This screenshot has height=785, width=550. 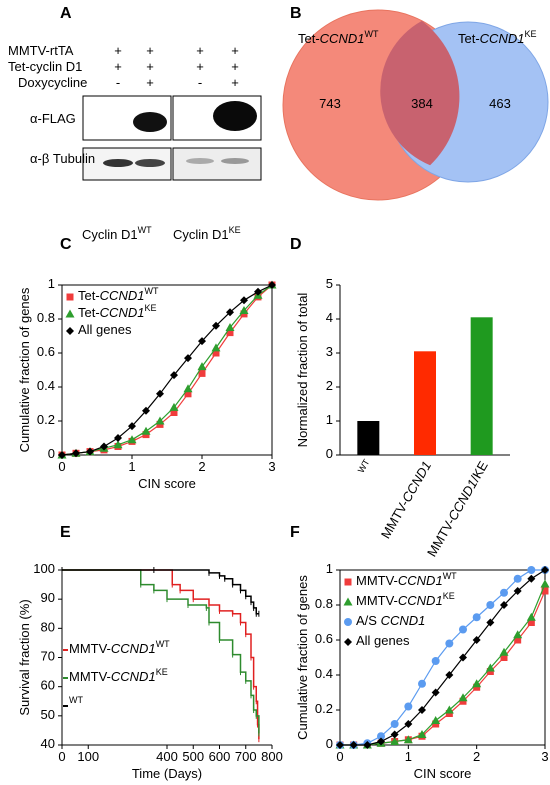 What do you see at coordinates (48, 743) in the screenshot?
I see `y-tick-label: 40` at bounding box center [48, 743].